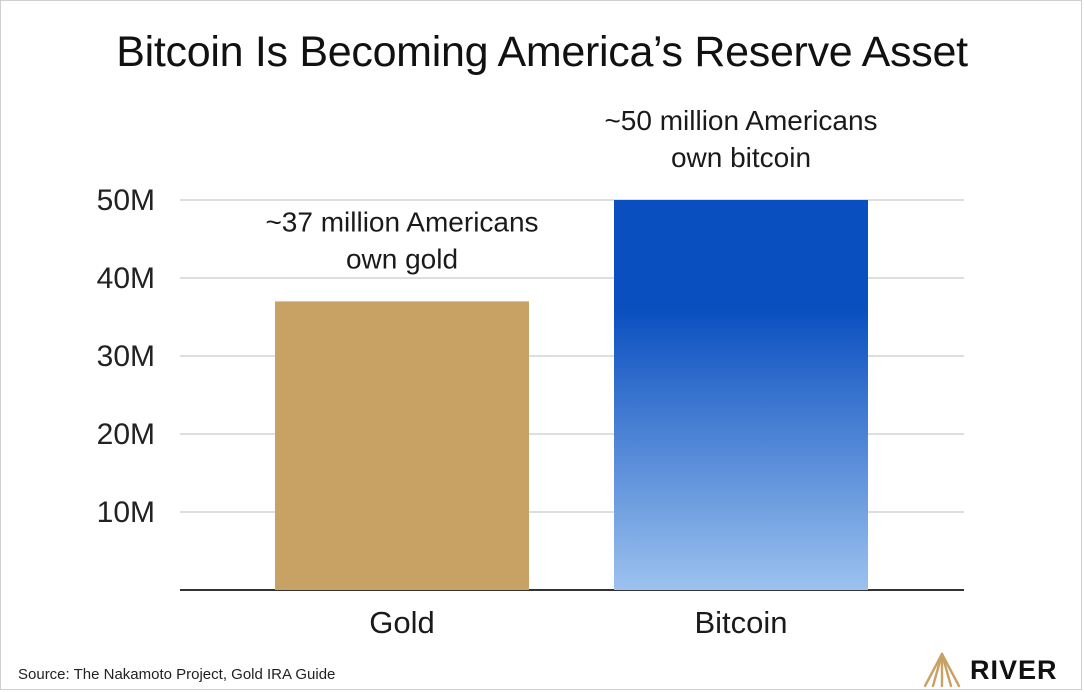  I want to click on bar-annotation-gold: ~37 million Americans, so click(401, 221).